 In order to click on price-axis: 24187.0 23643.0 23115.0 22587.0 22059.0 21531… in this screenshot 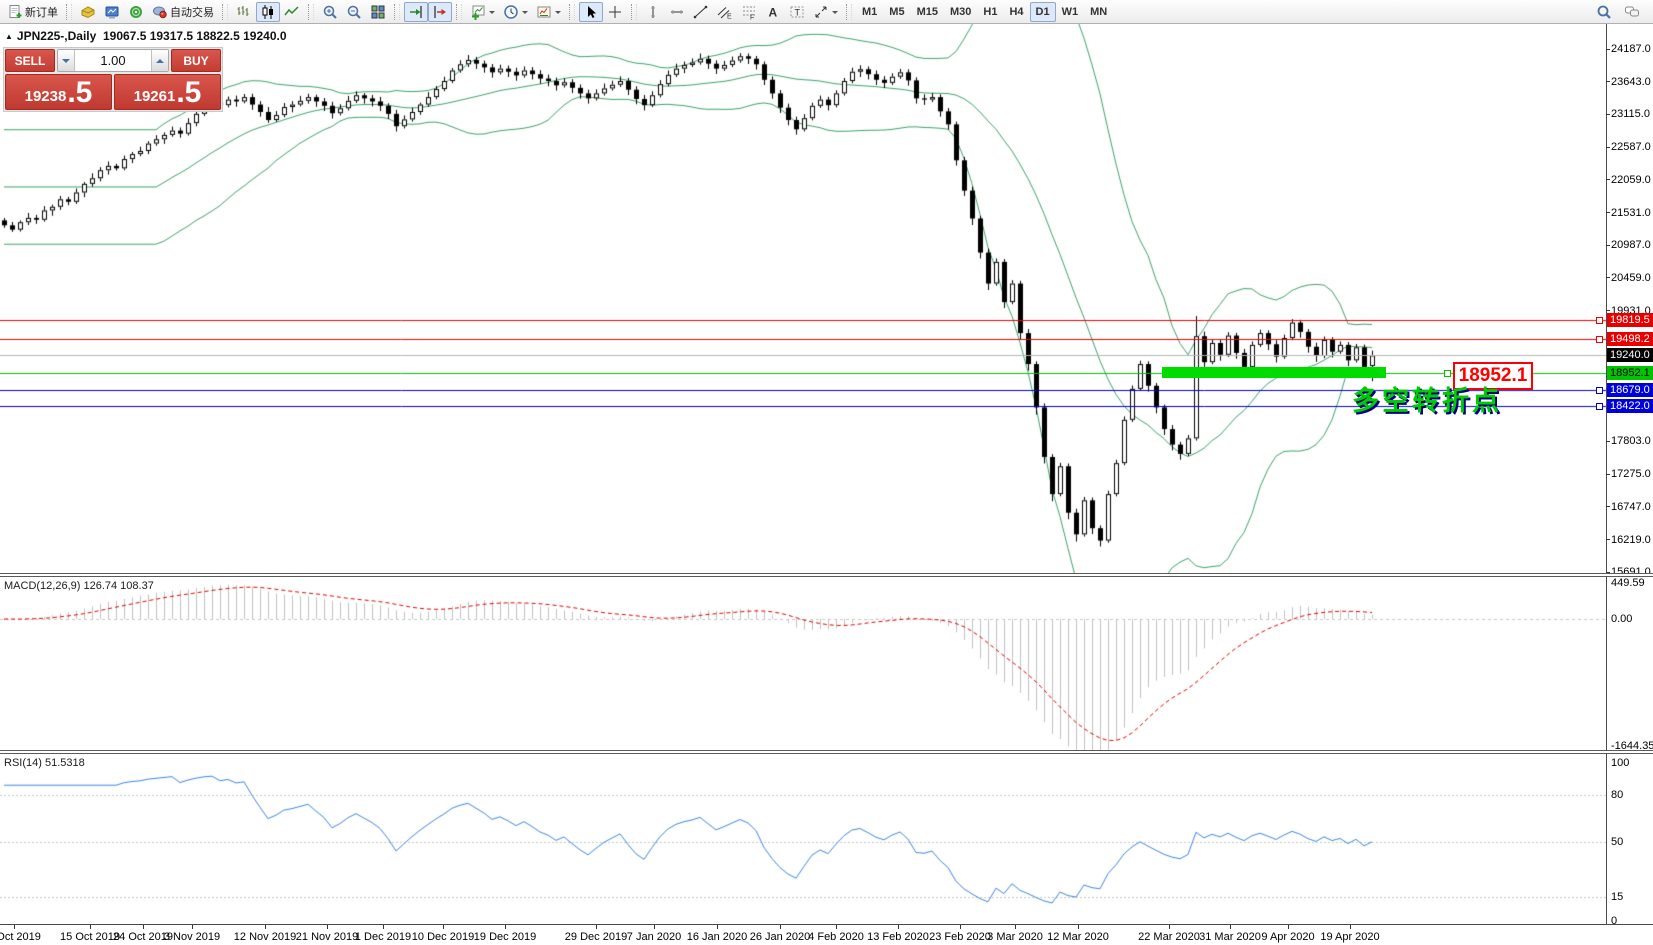, I will do `click(1629, 475)`.